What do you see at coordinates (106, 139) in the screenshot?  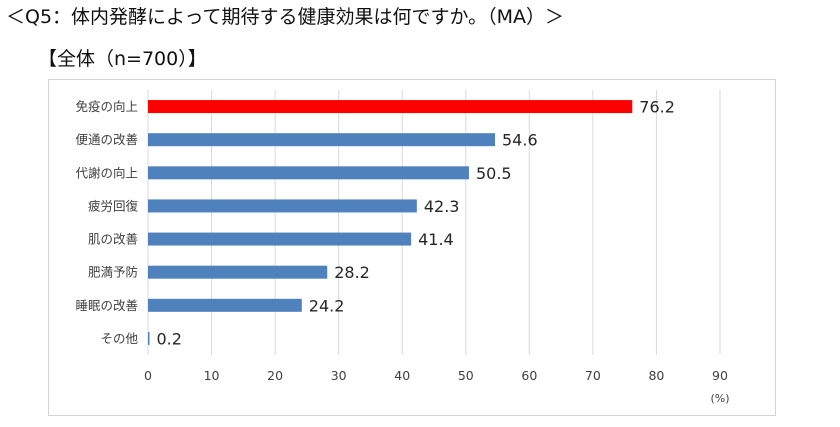 I see `category-label: 便通の改善` at bounding box center [106, 139].